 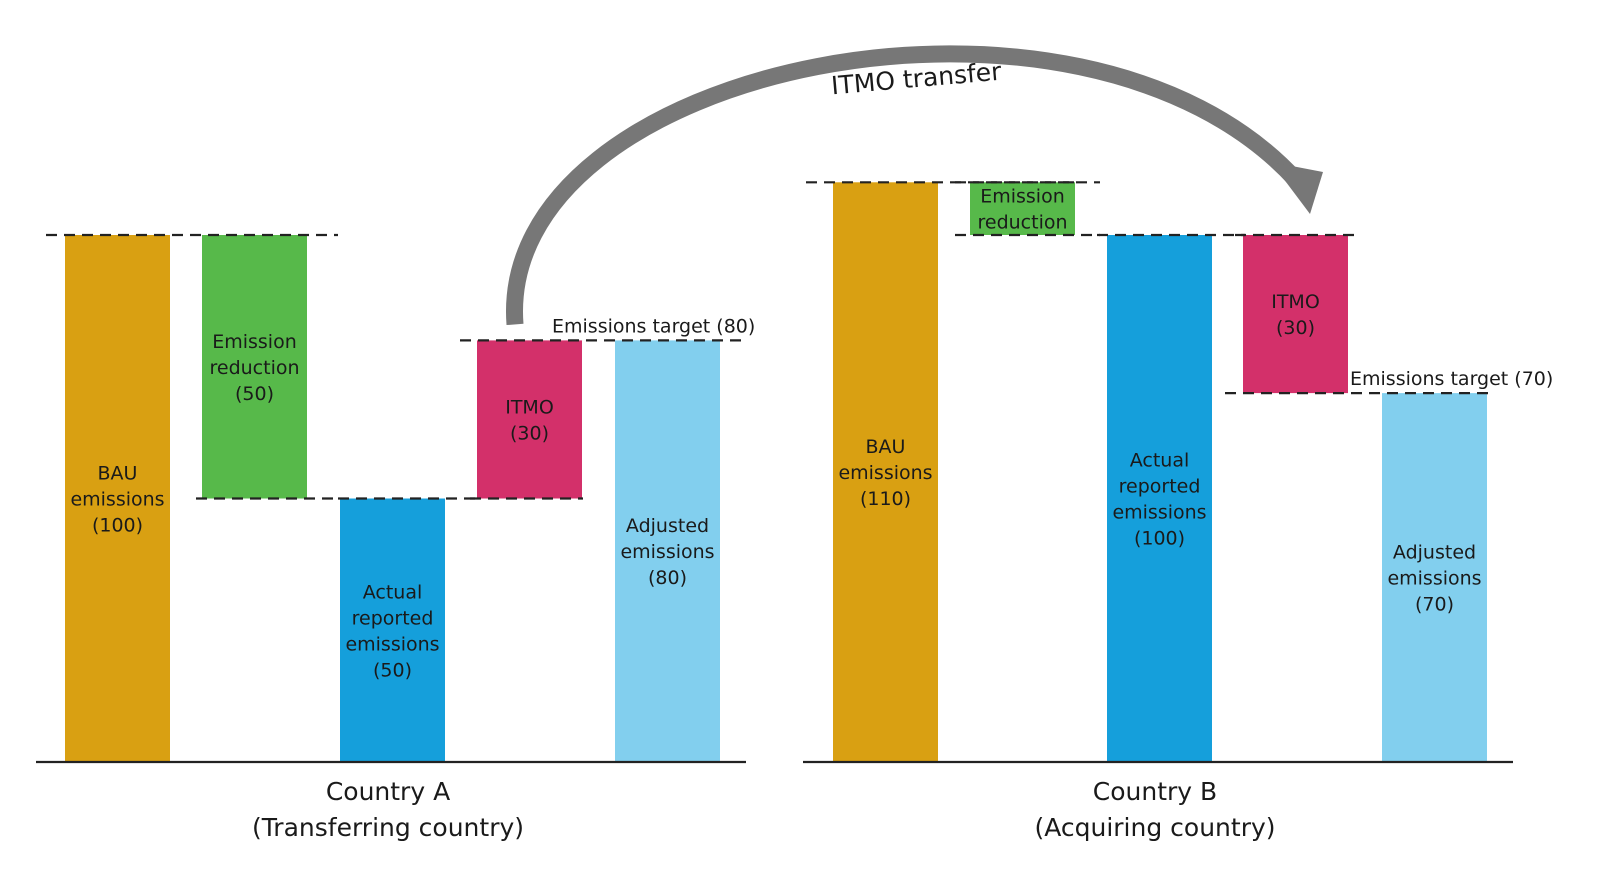 What do you see at coordinates (388, 809) in the screenshot?
I see `panel-title: Country A (Transferring country)` at bounding box center [388, 809].